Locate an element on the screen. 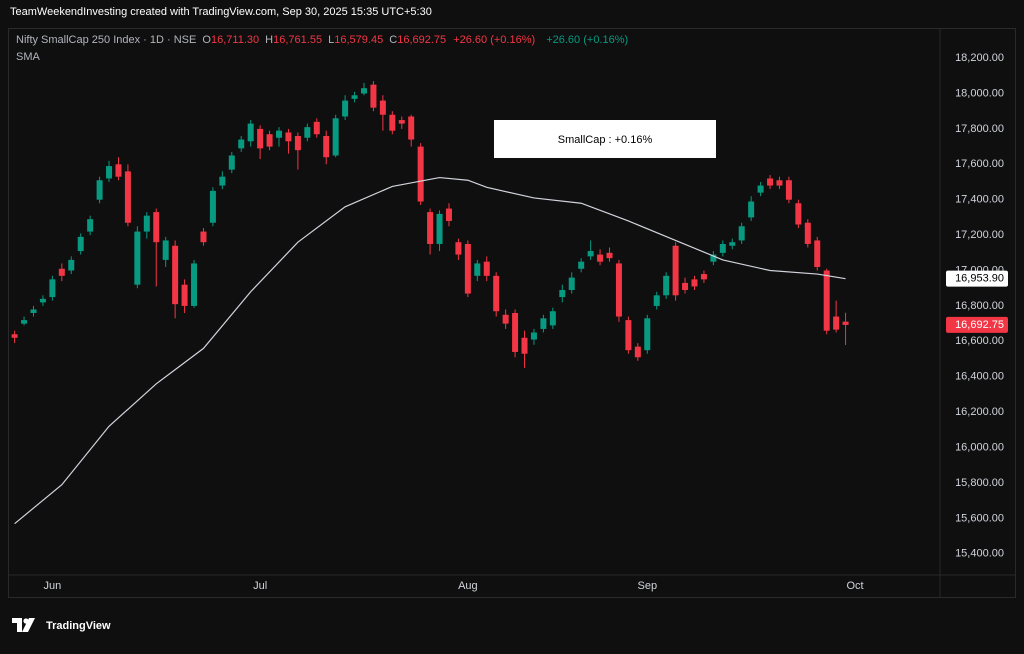  y-tick-label: 15,600.00 is located at coordinates (979, 518).